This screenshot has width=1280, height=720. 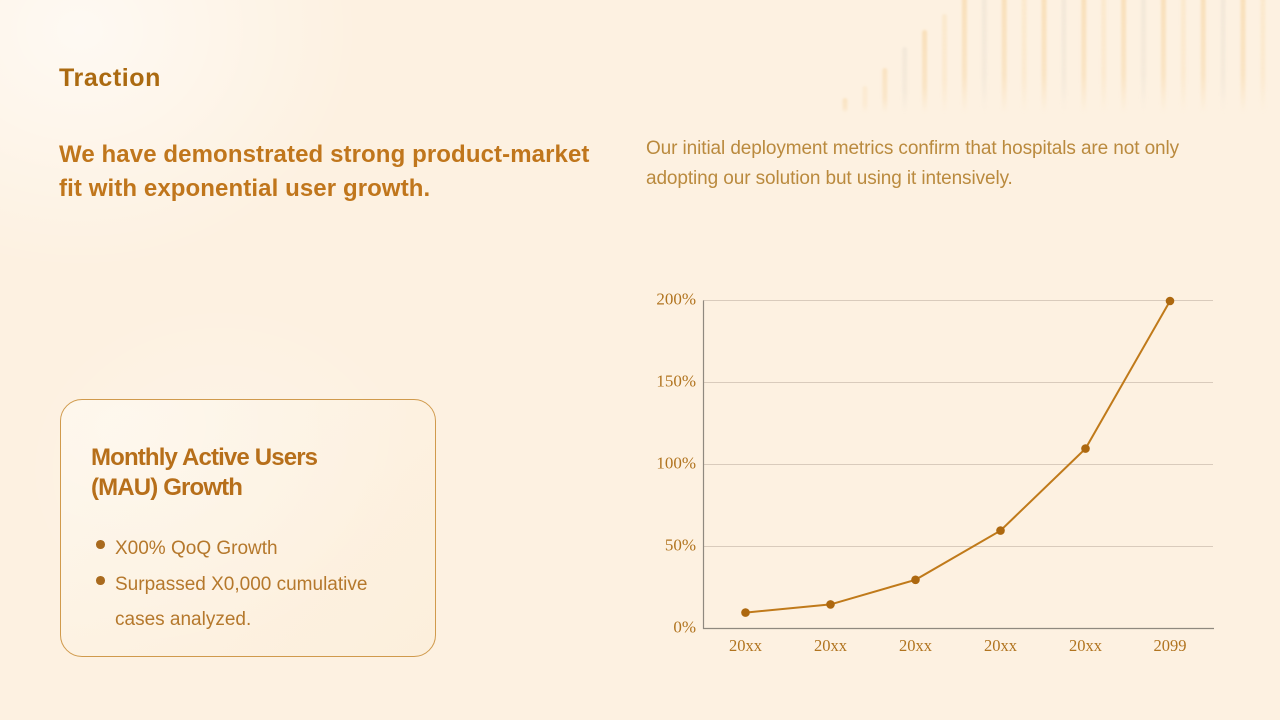 What do you see at coordinates (1170, 645) in the screenshot?
I see `svg-text: 2099` at bounding box center [1170, 645].